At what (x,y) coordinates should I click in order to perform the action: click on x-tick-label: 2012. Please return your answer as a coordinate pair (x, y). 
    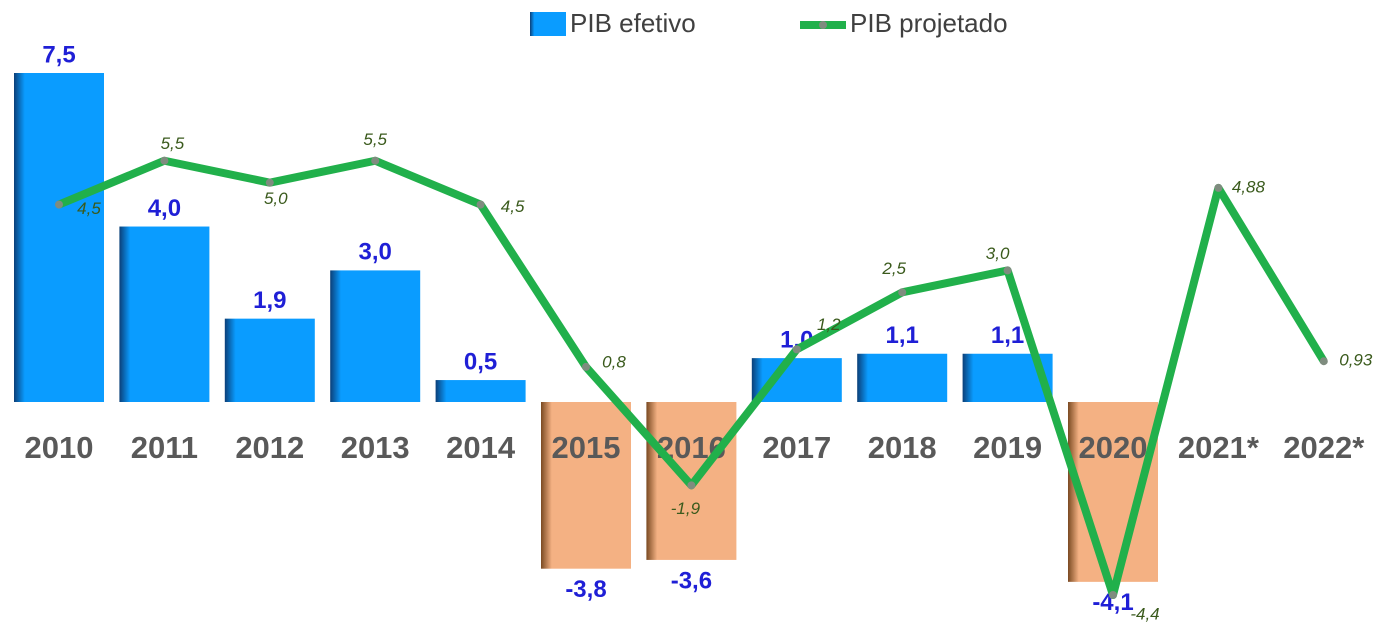
    Looking at the image, I should click on (269, 447).